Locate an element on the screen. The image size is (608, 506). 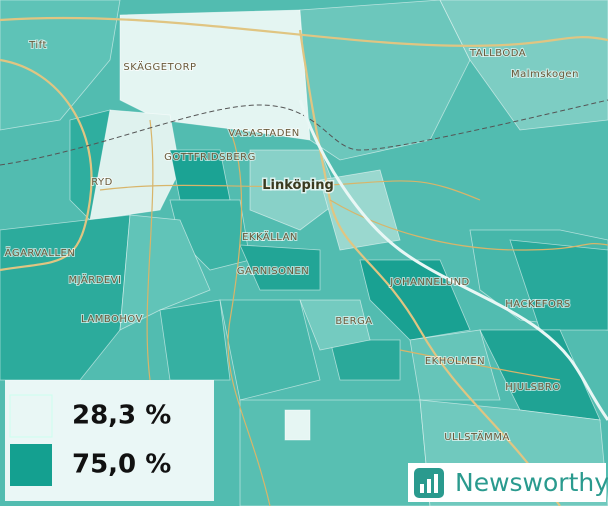
brand-name: Newsworthy is located at coordinates (531, 482).